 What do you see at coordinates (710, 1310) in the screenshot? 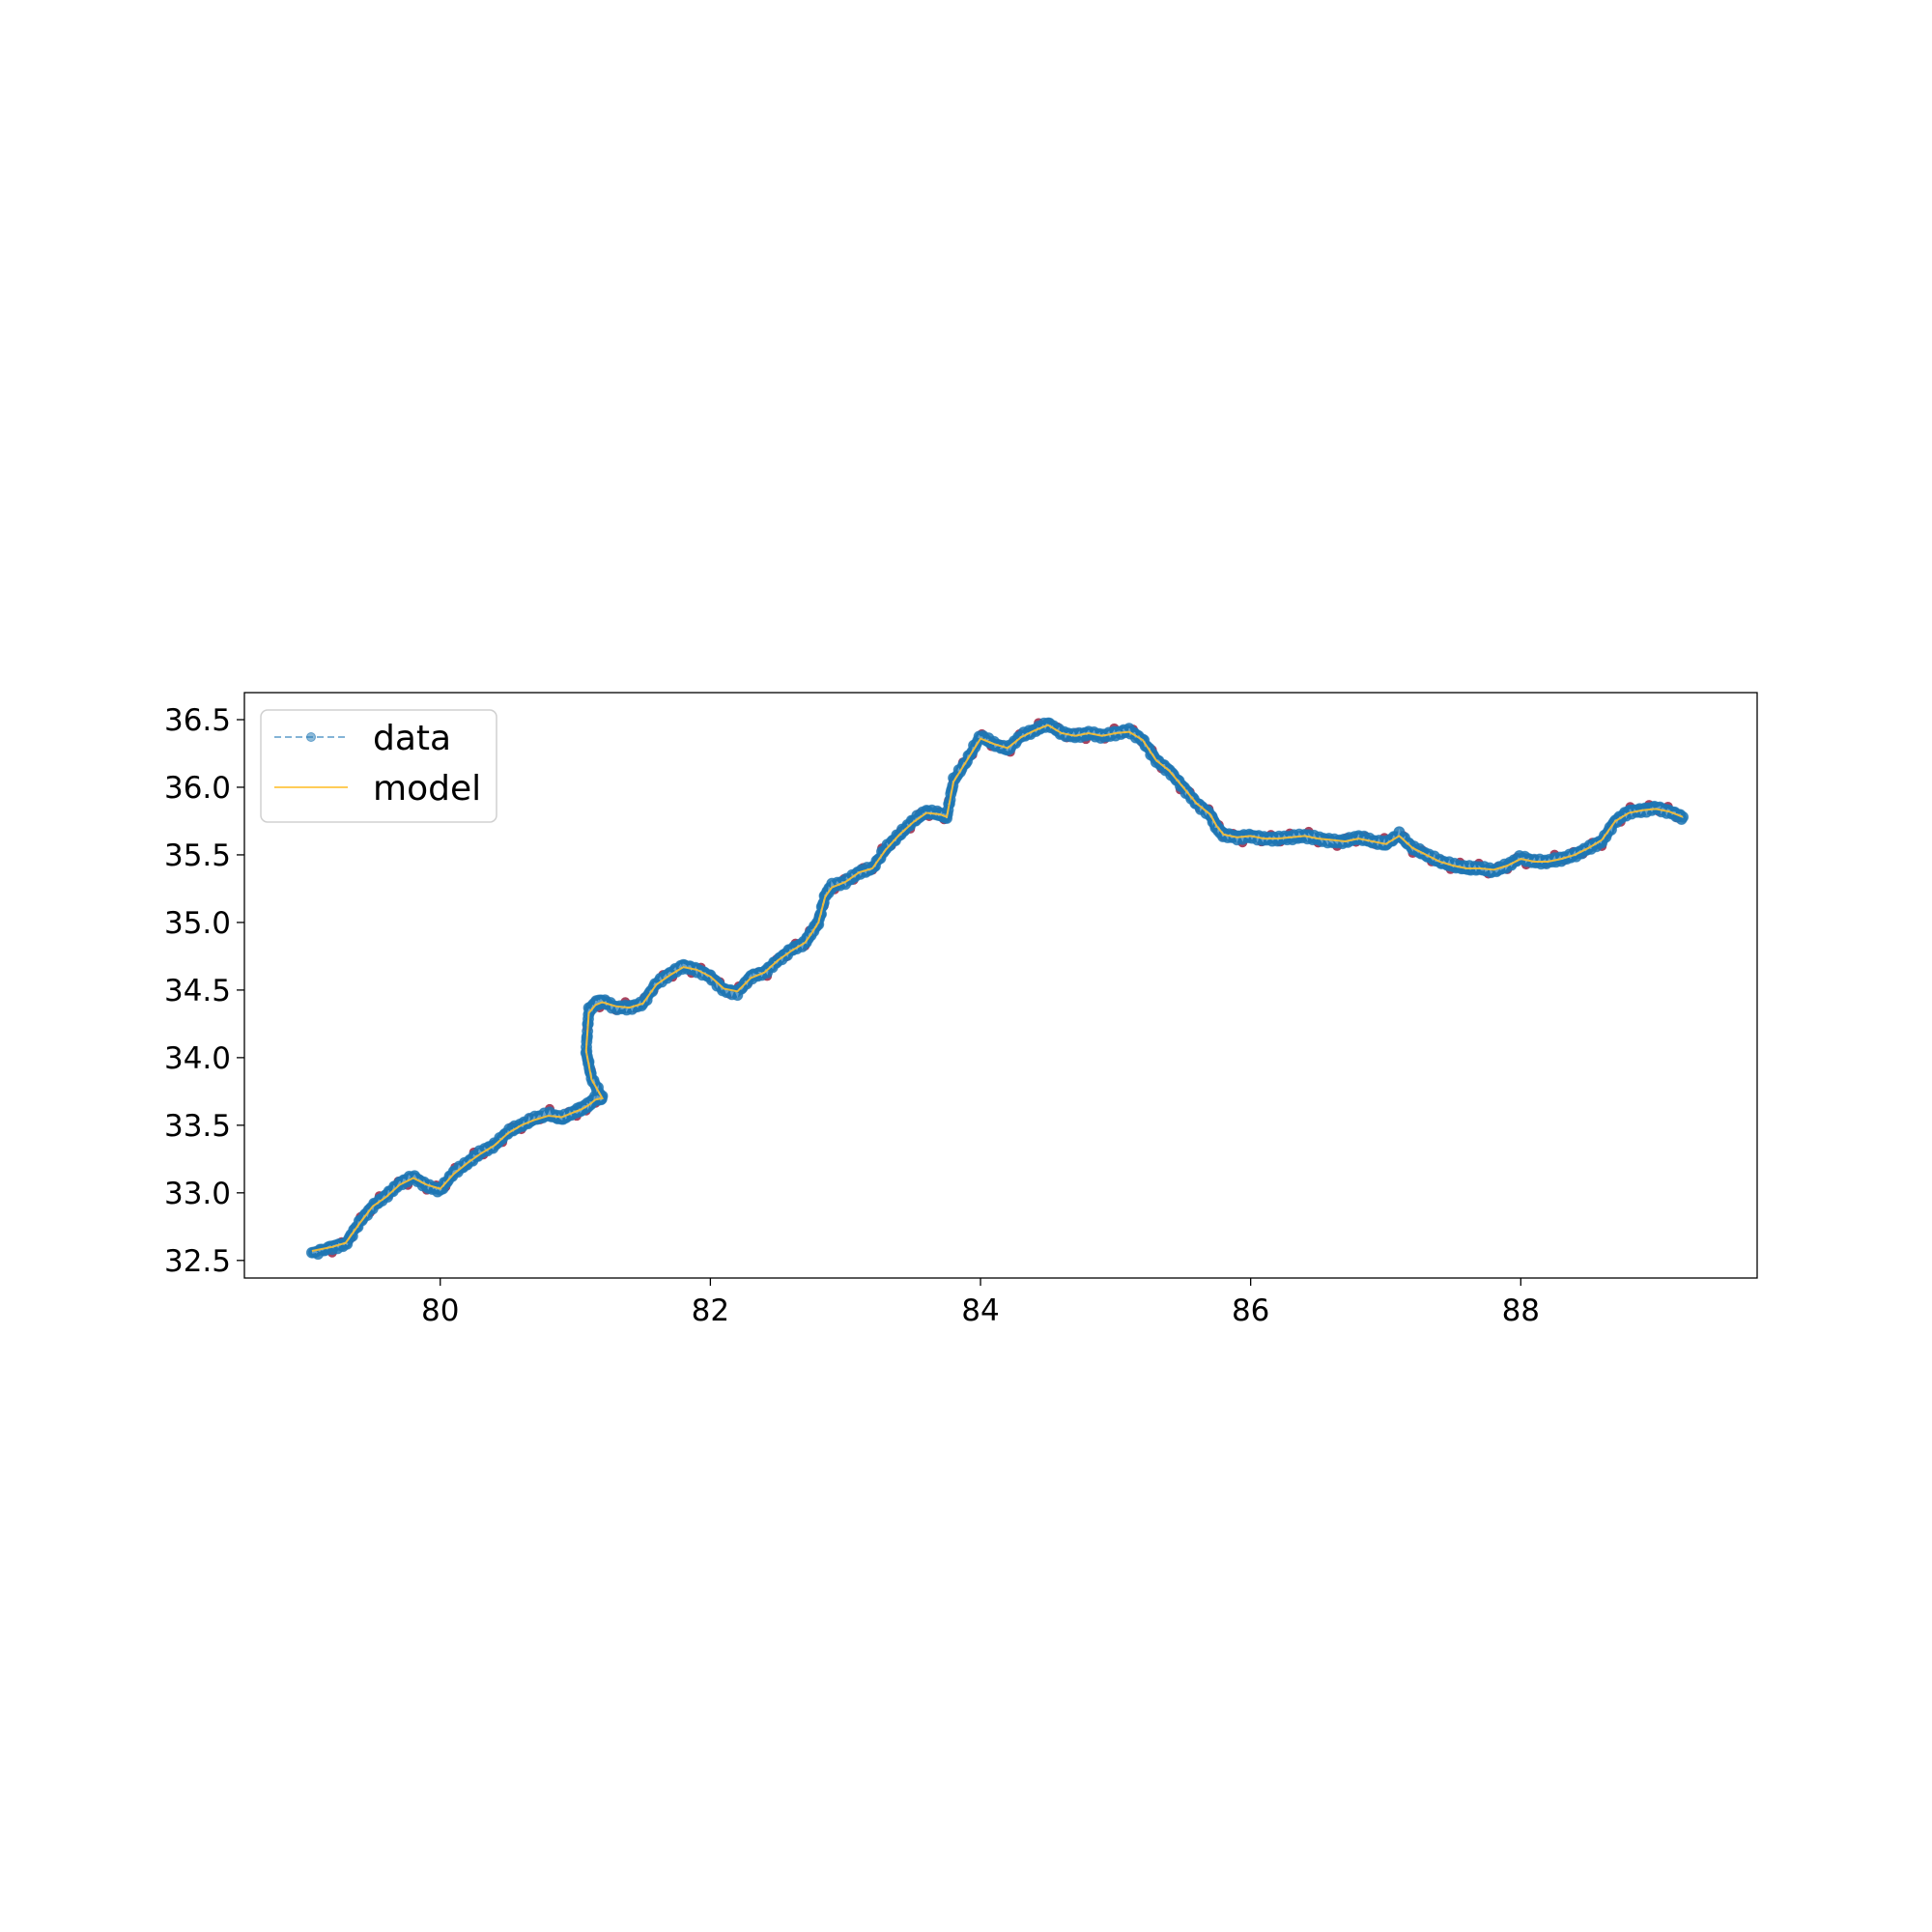
I see `x-tick-label: 82` at bounding box center [710, 1310].